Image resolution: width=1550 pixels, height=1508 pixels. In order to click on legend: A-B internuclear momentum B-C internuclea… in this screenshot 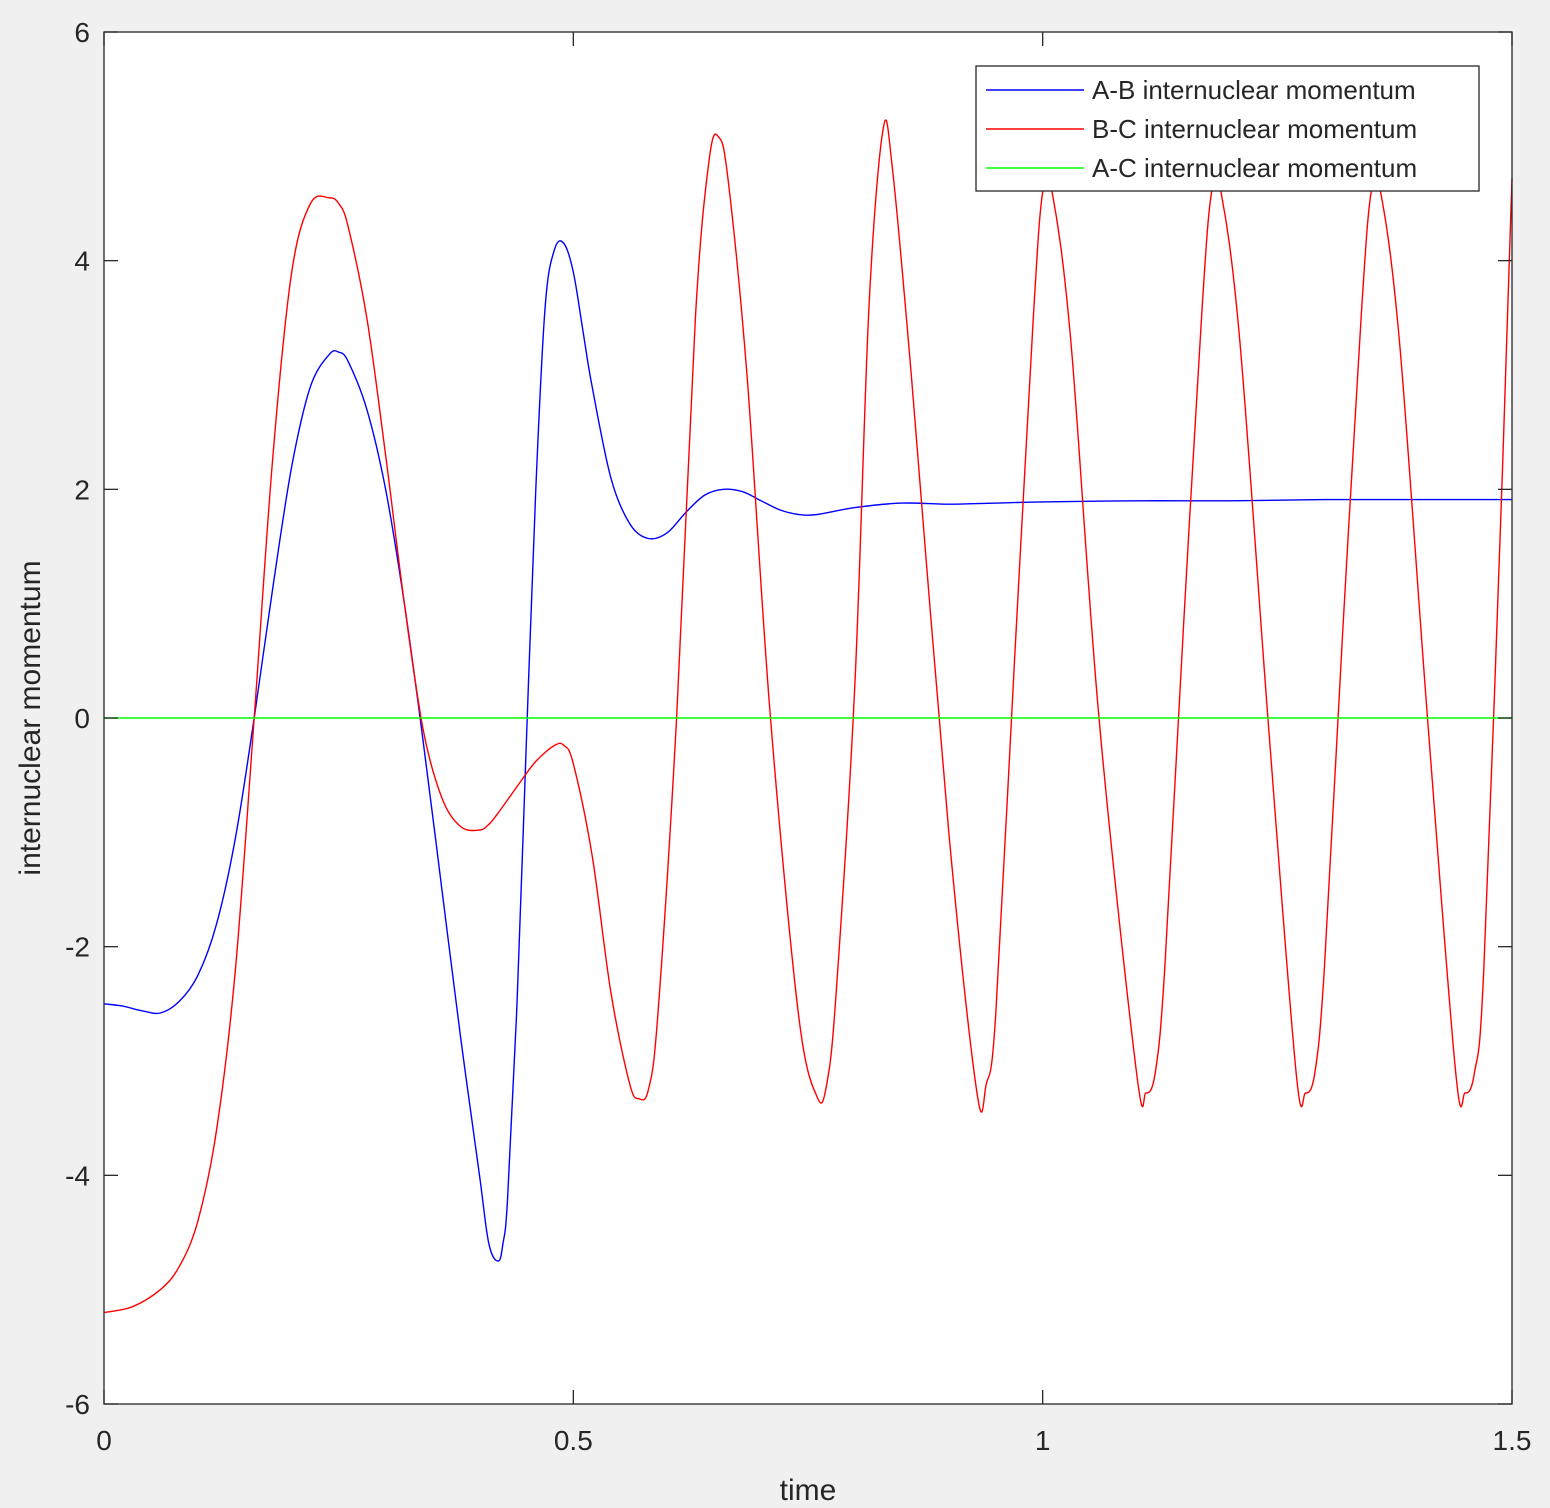, I will do `click(1227, 128)`.